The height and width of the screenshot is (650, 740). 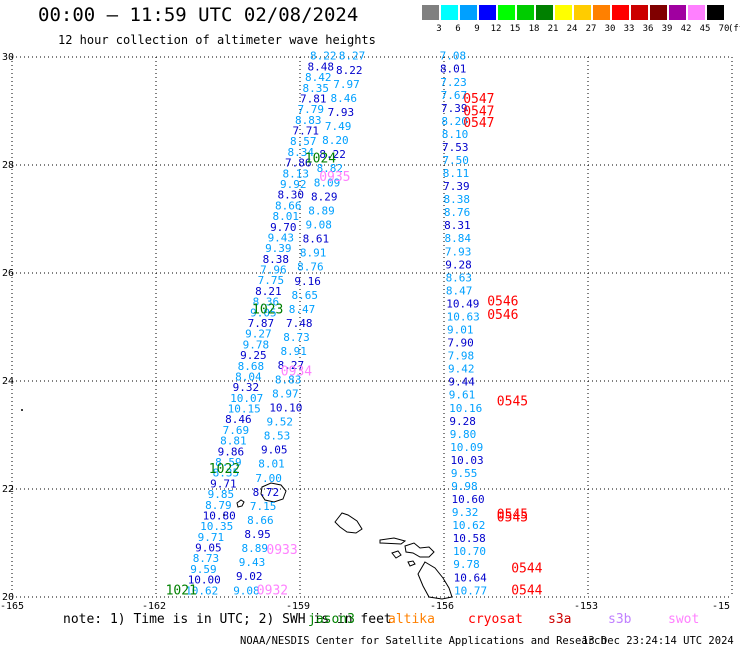 I want to click on wave-height-label: 9.39, so click(x=278, y=248).